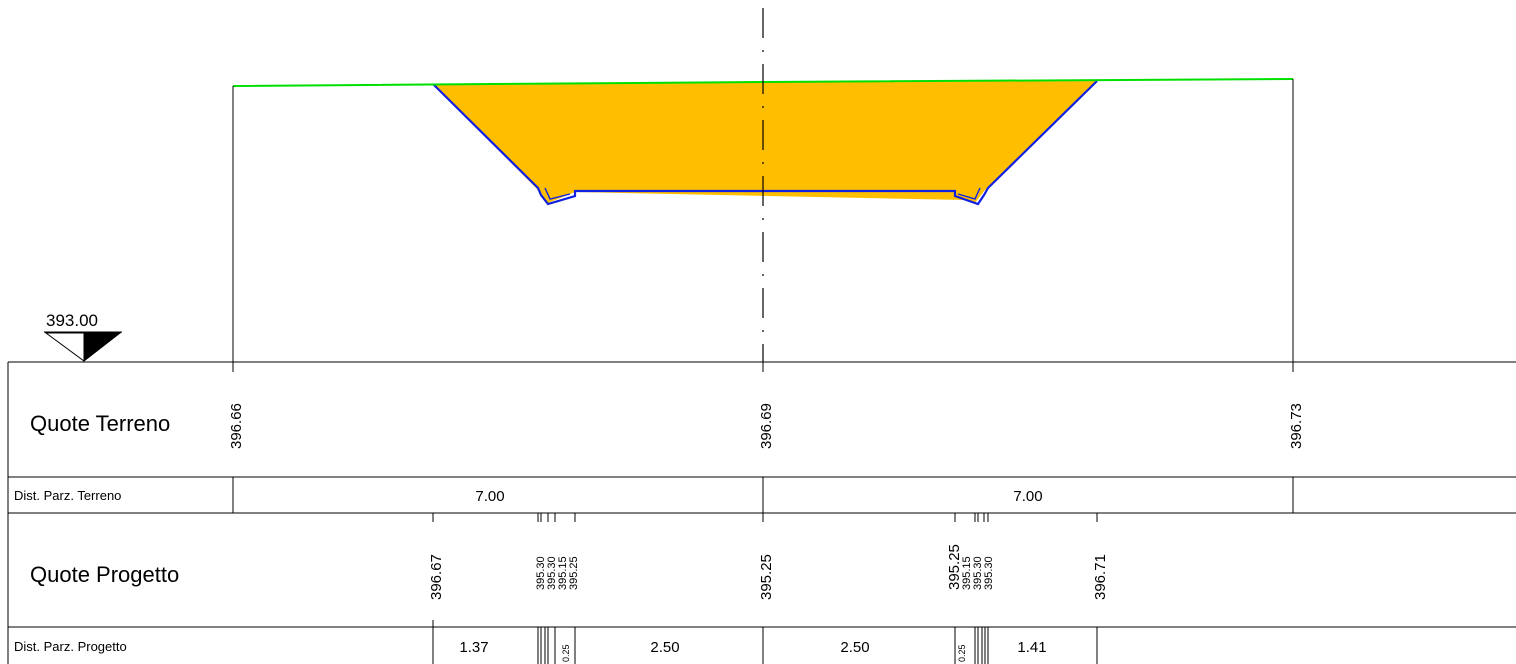 Image resolution: width=1516 pixels, height=664 pixels. Describe the element at coordinates (72, 320) in the screenshot. I see `datum-label: 393.00` at that location.